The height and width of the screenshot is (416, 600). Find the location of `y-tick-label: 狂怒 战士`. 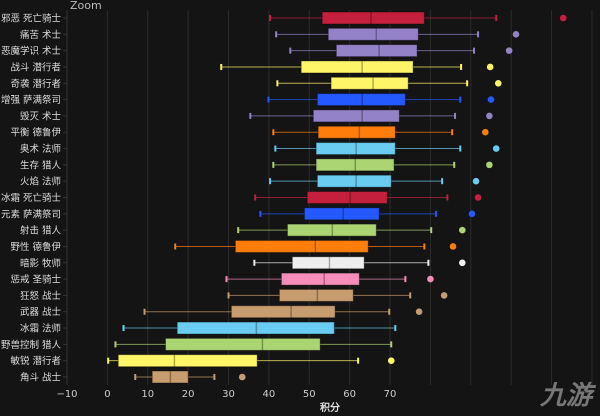

y-tick-label: 狂怒 战士 is located at coordinates (41, 296).